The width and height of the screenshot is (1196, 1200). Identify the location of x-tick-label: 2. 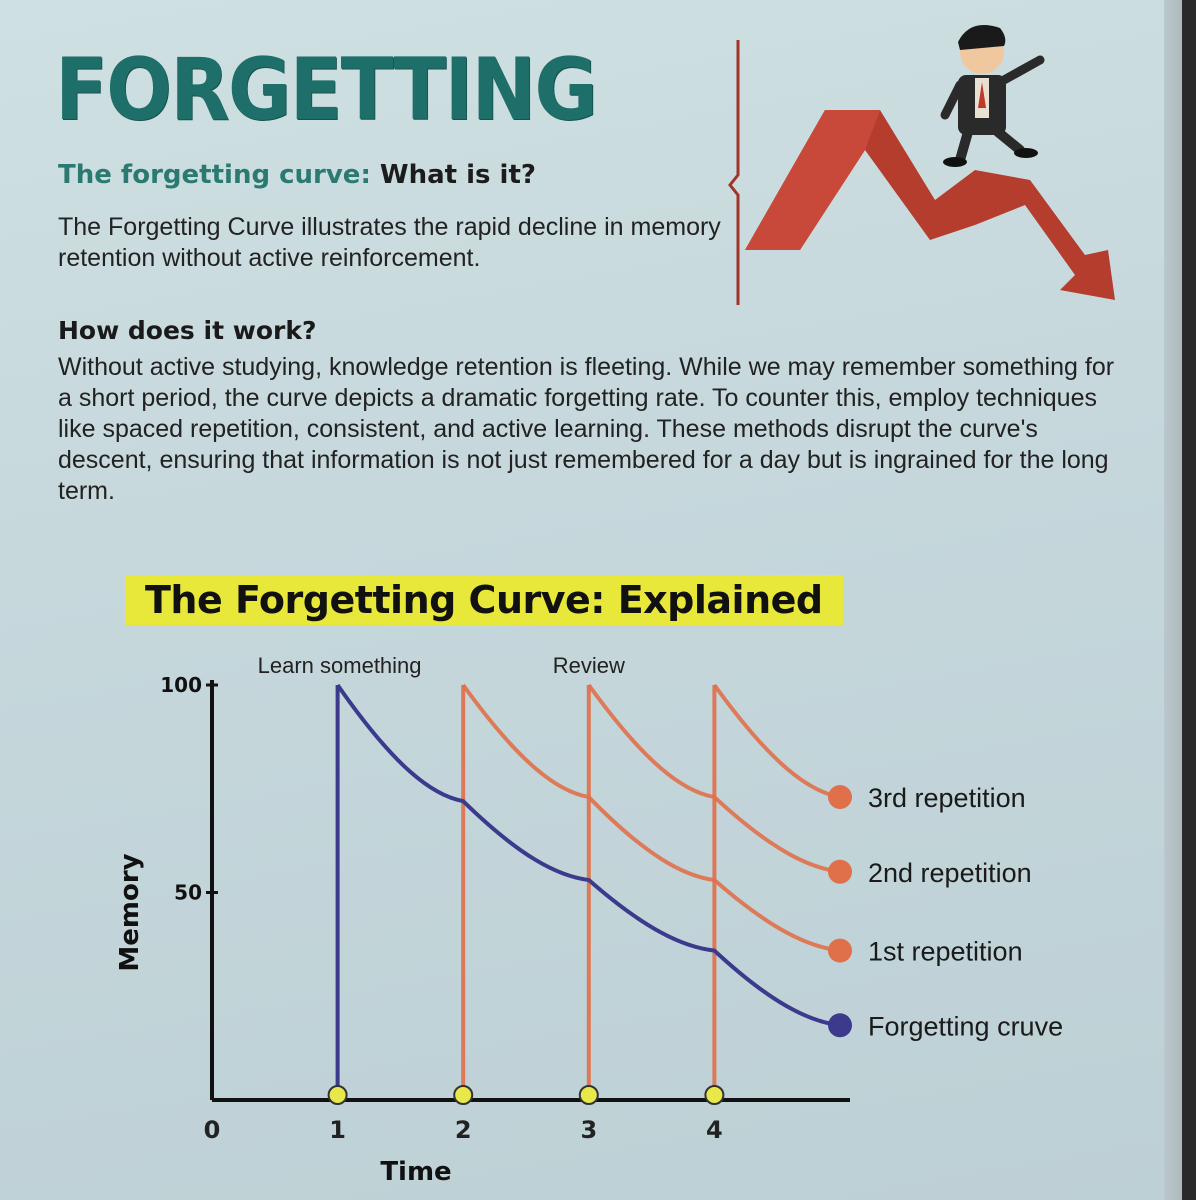
(463, 1130).